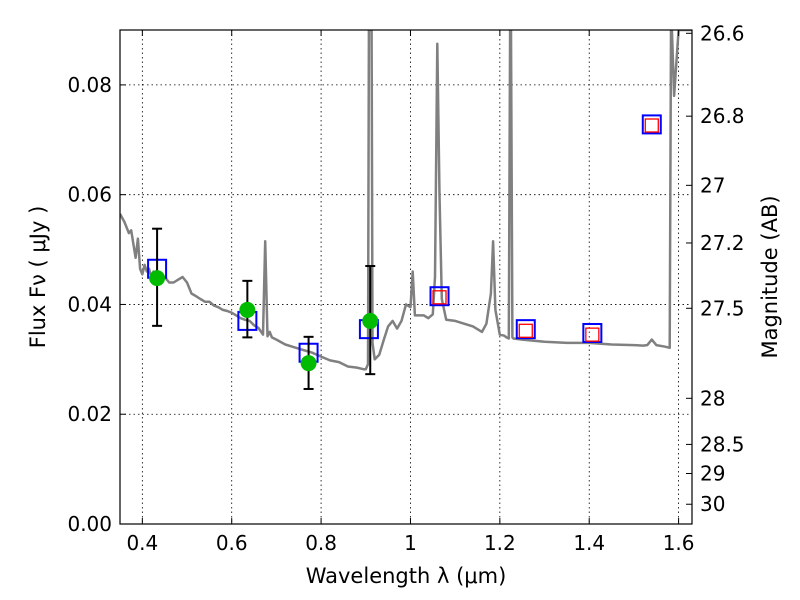  Describe the element at coordinates (722, 308) in the screenshot. I see `y2-tick-label: 27.5` at that location.